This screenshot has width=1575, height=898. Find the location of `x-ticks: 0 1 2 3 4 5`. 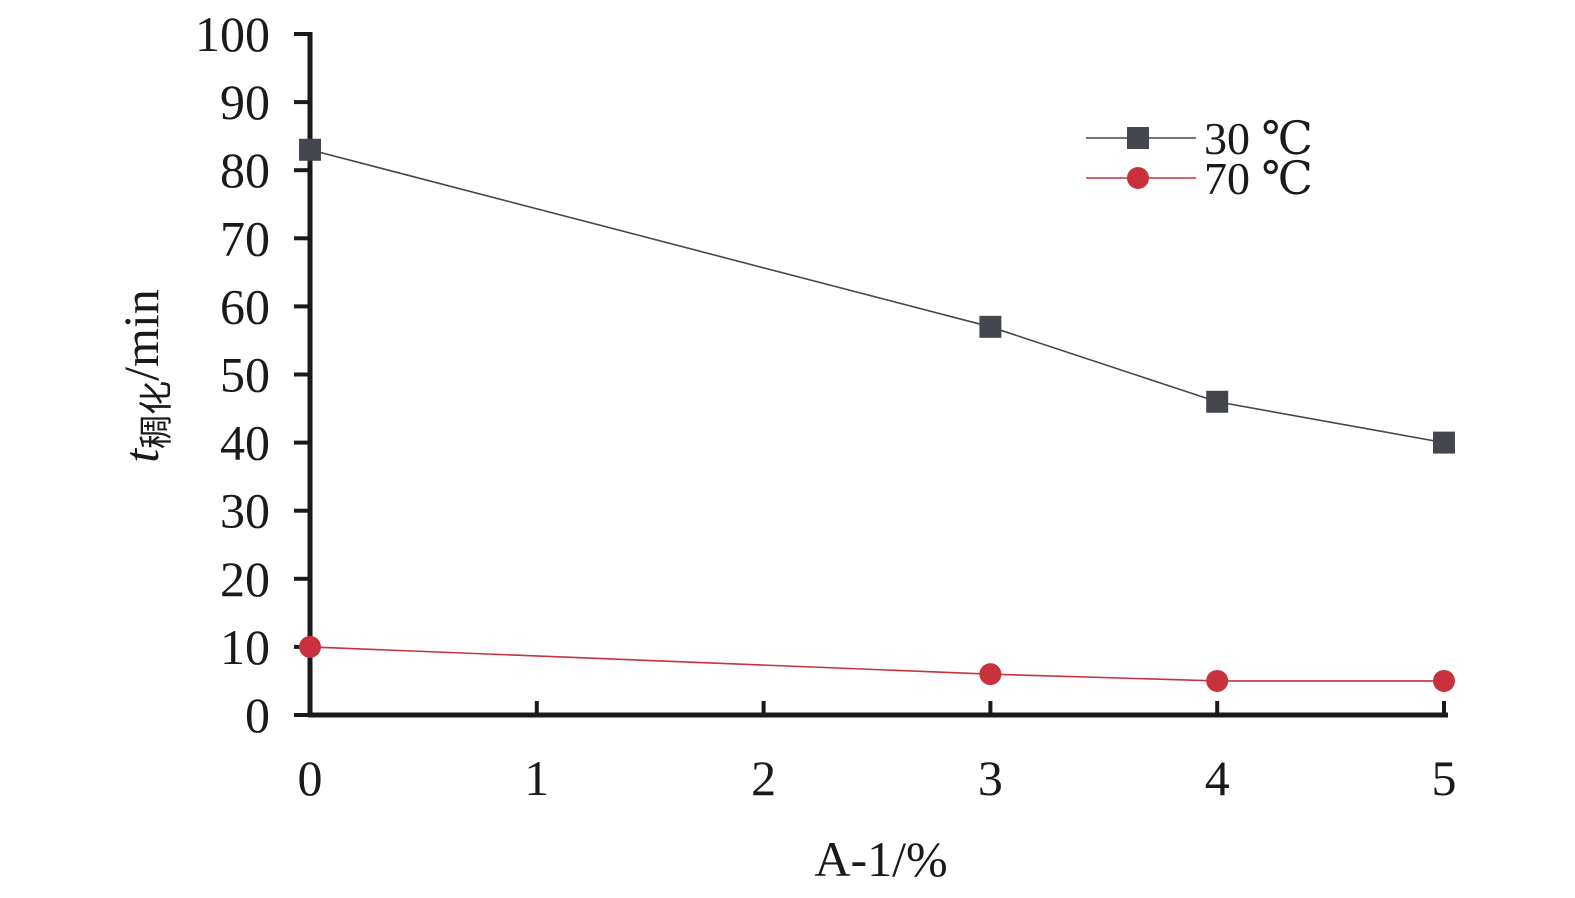

x-ticks: 0 1 2 3 4 5 is located at coordinates (877, 753).